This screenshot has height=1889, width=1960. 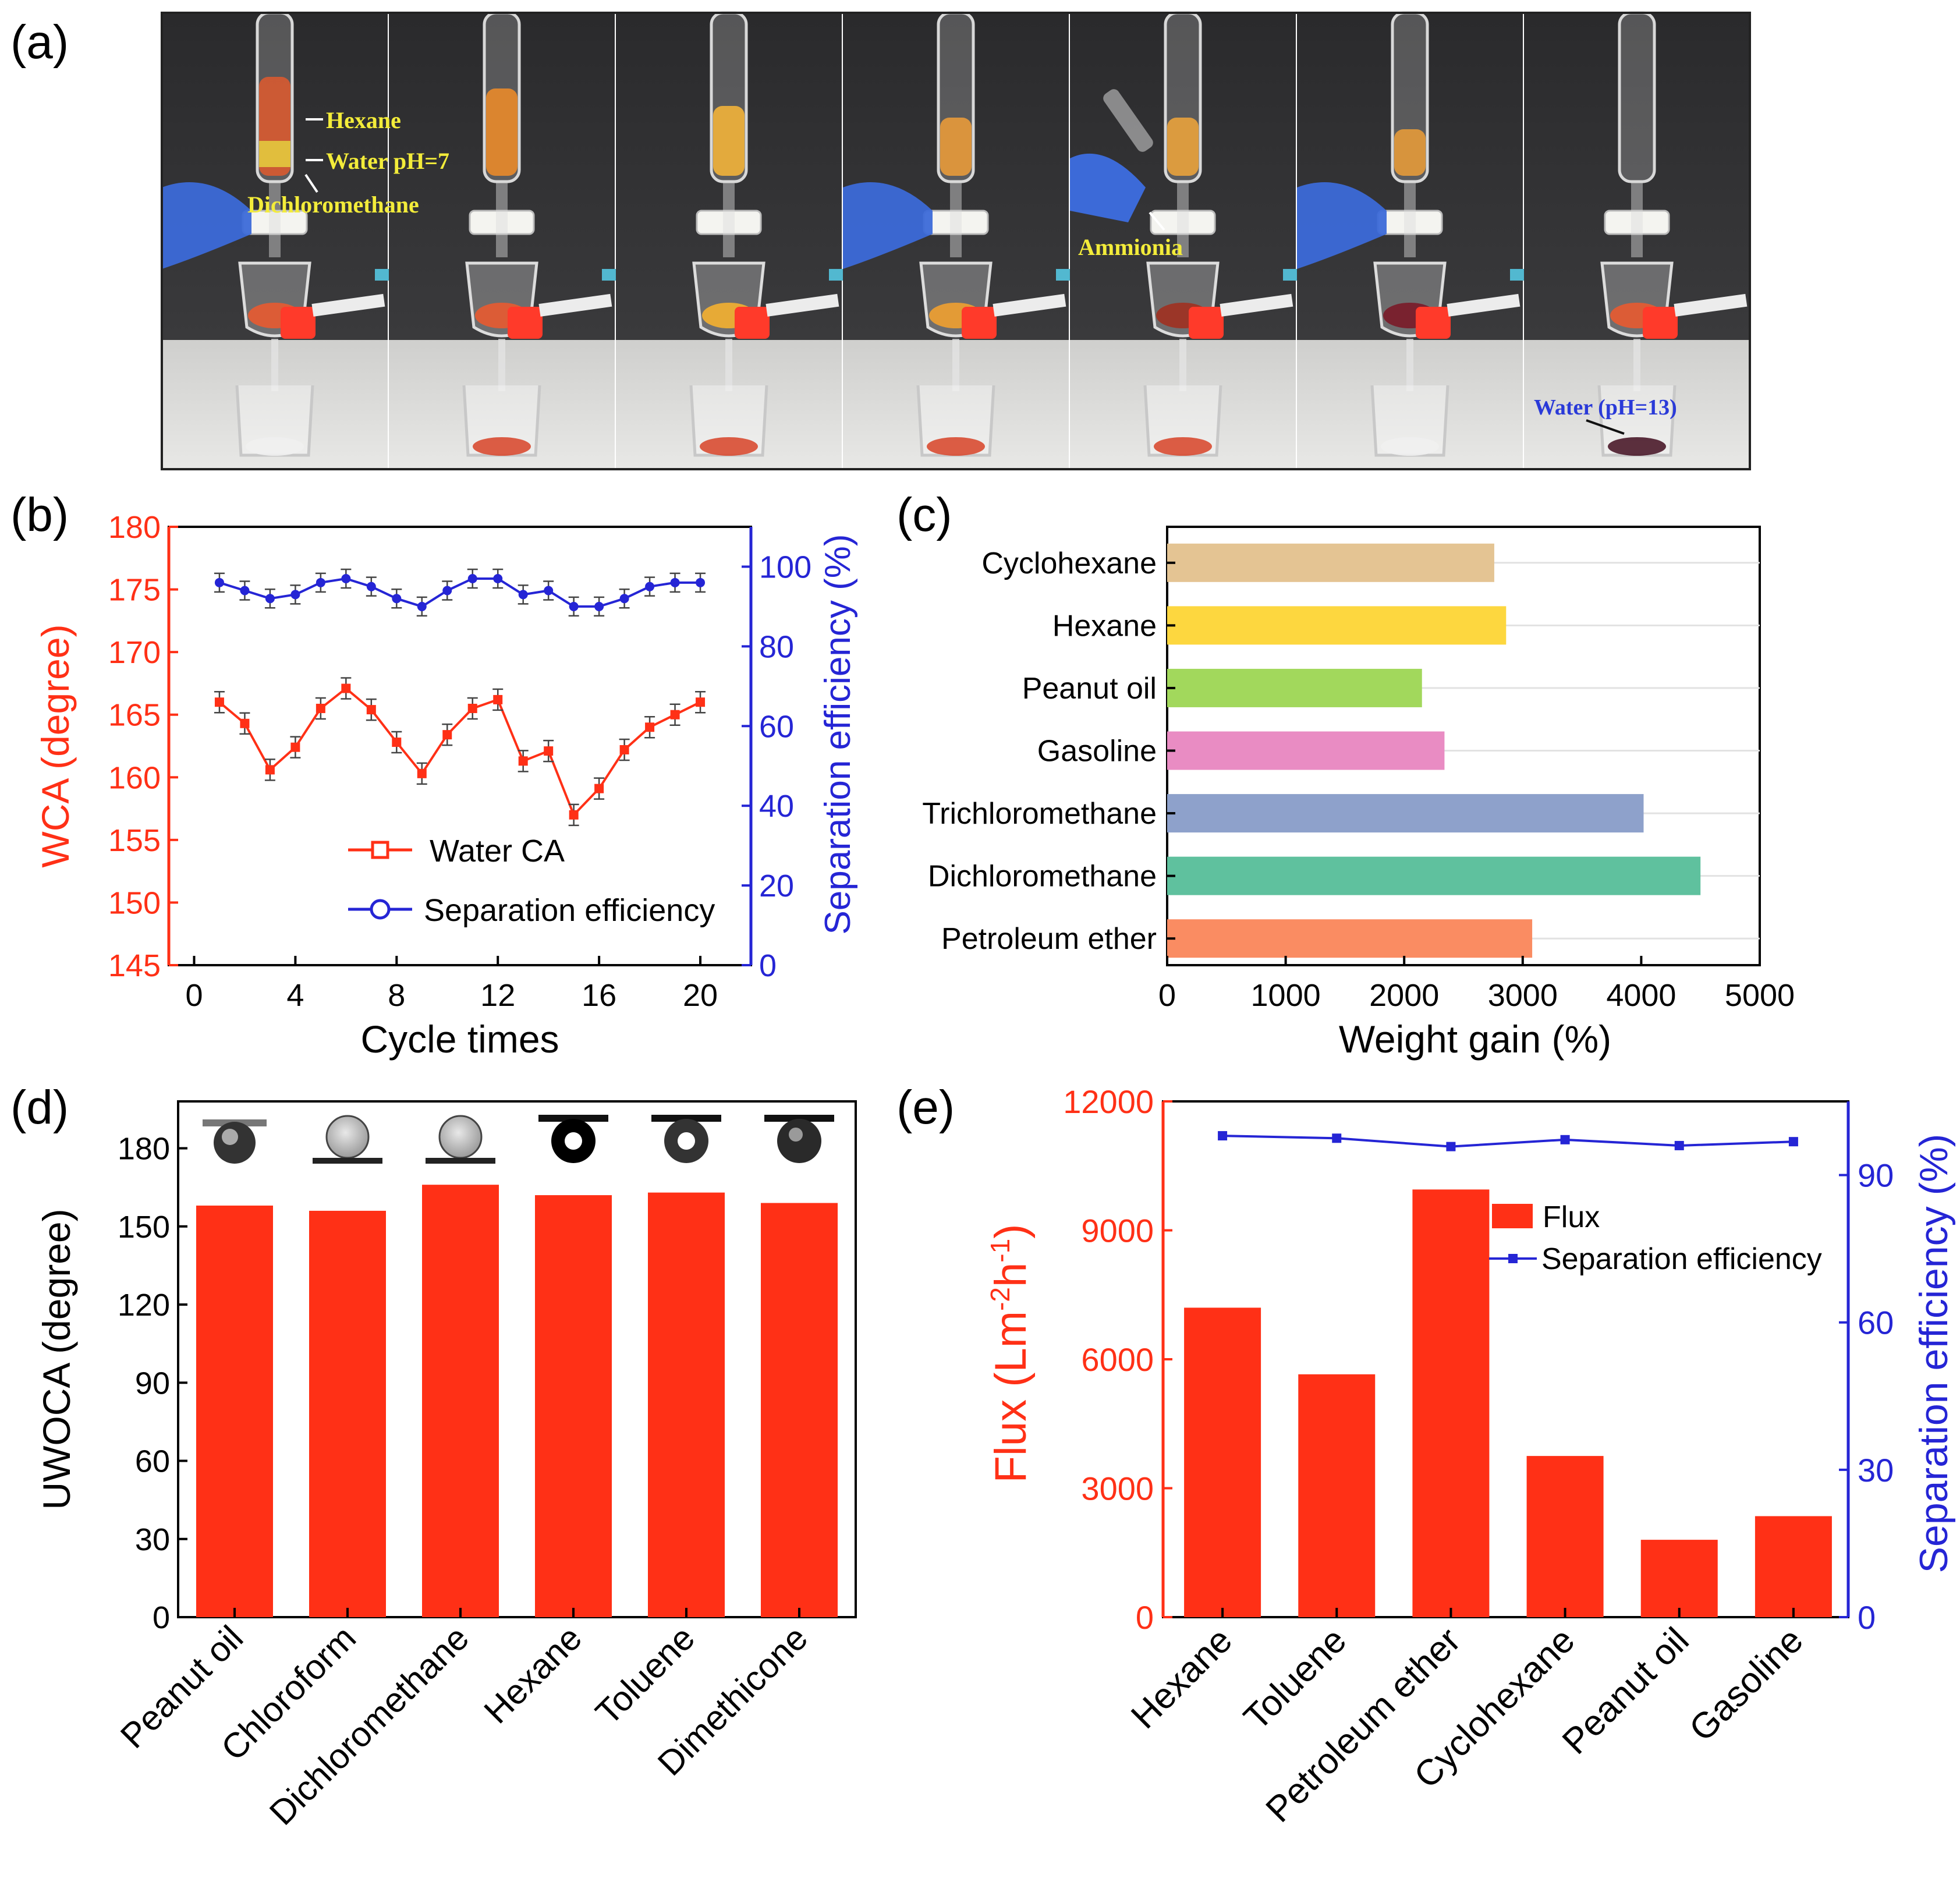 I want to click on bar-dimethicone, so click(x=799, y=1410).